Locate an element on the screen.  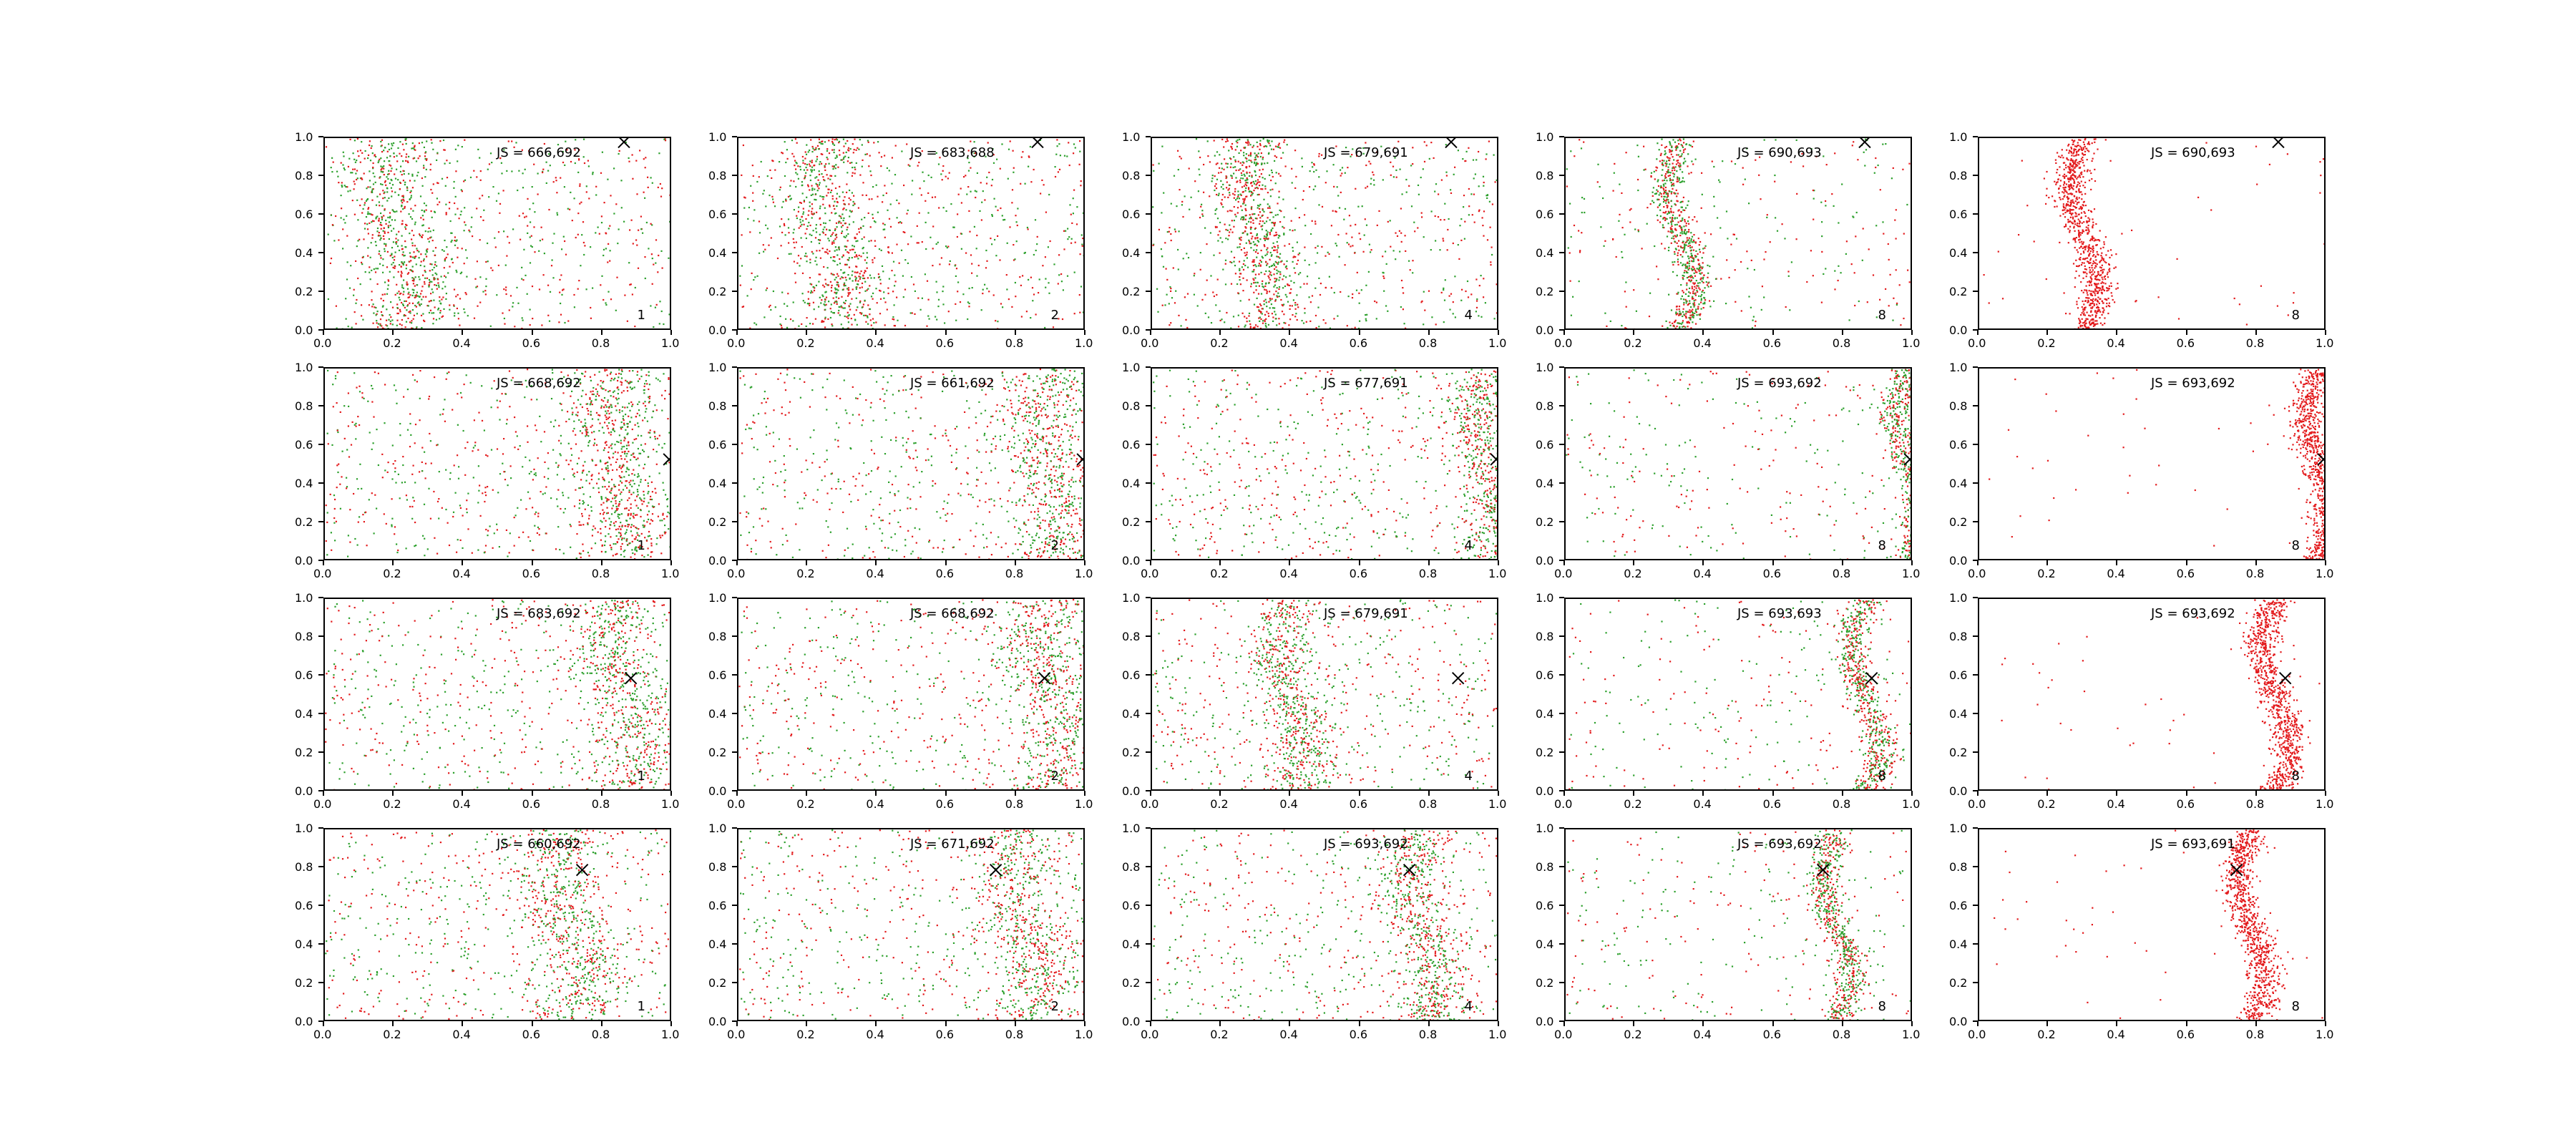
y-tick-mark is located at coordinates (1148, 291).